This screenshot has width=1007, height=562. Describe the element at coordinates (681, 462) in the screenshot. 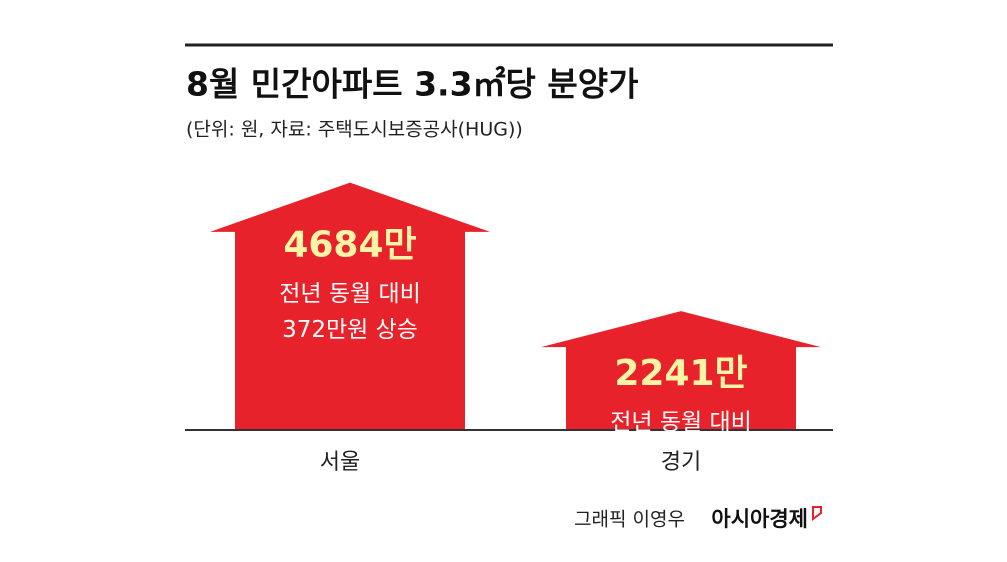

I see `x-tick-label: 경기` at that location.